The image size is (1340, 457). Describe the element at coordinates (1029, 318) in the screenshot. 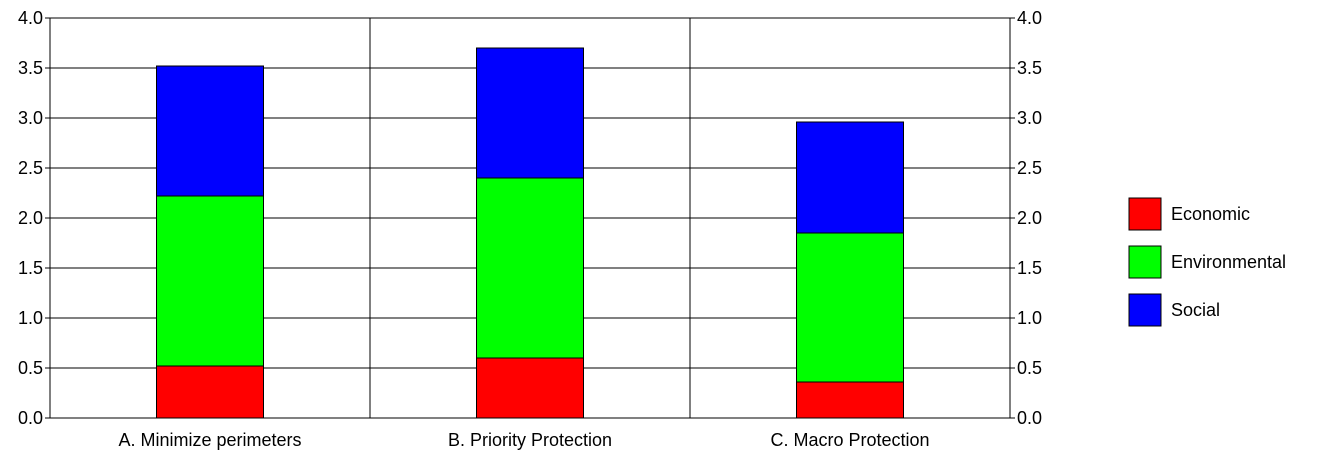

I see `right-tick-label: 1.0` at that location.